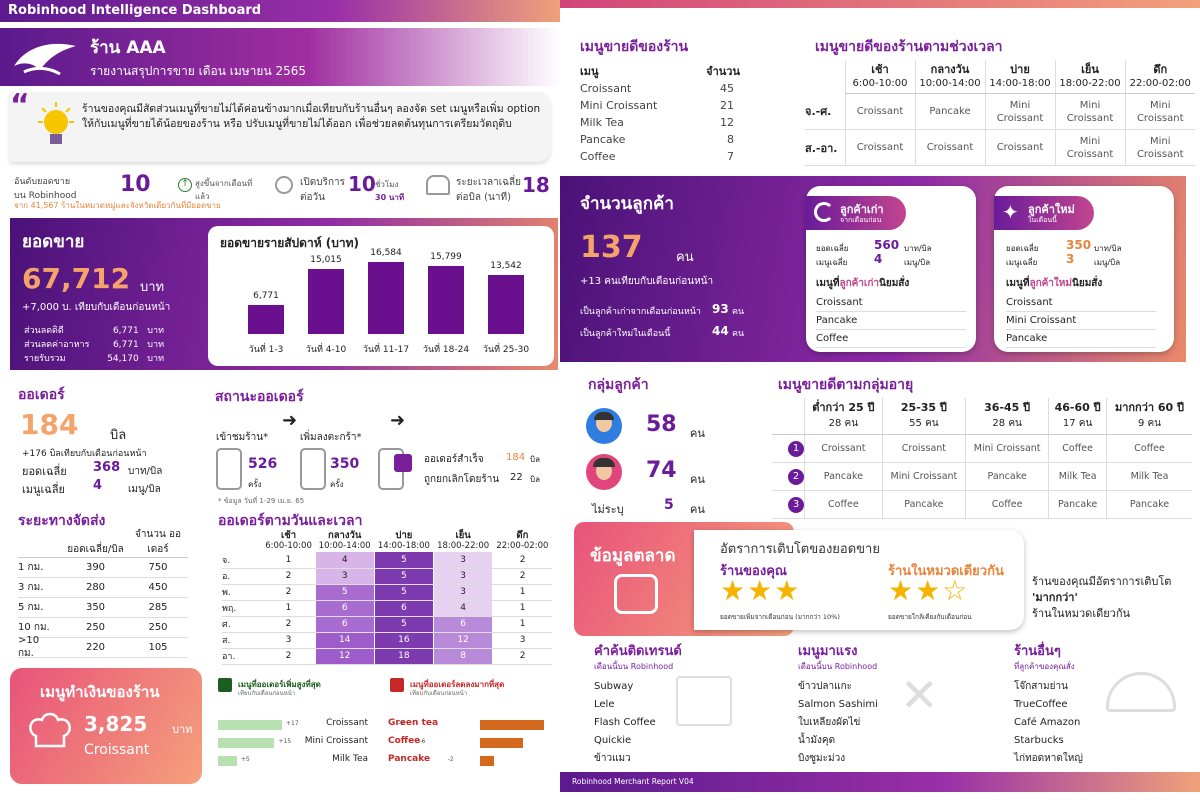 This screenshot has width=1200, height=800. What do you see at coordinates (463, 535) in the screenshot?
I see `time-col-name: เย็น` at bounding box center [463, 535].